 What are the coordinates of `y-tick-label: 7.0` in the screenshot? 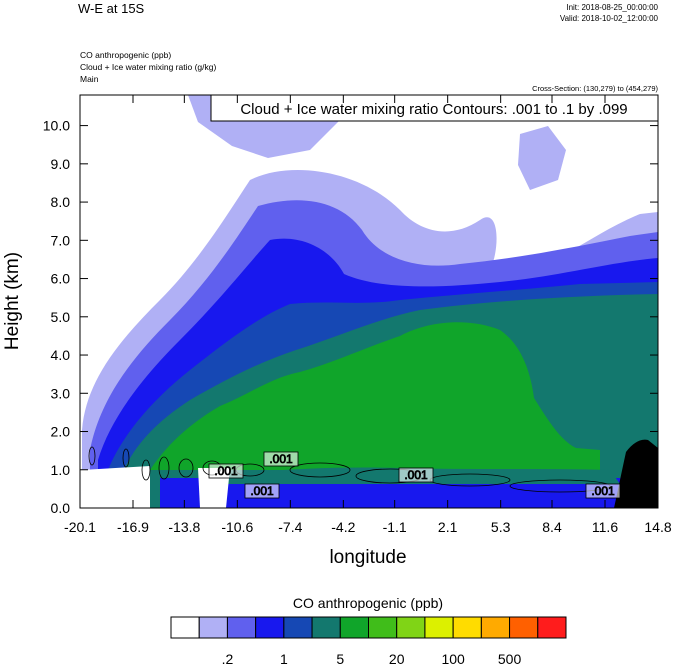 It's located at (61, 240).